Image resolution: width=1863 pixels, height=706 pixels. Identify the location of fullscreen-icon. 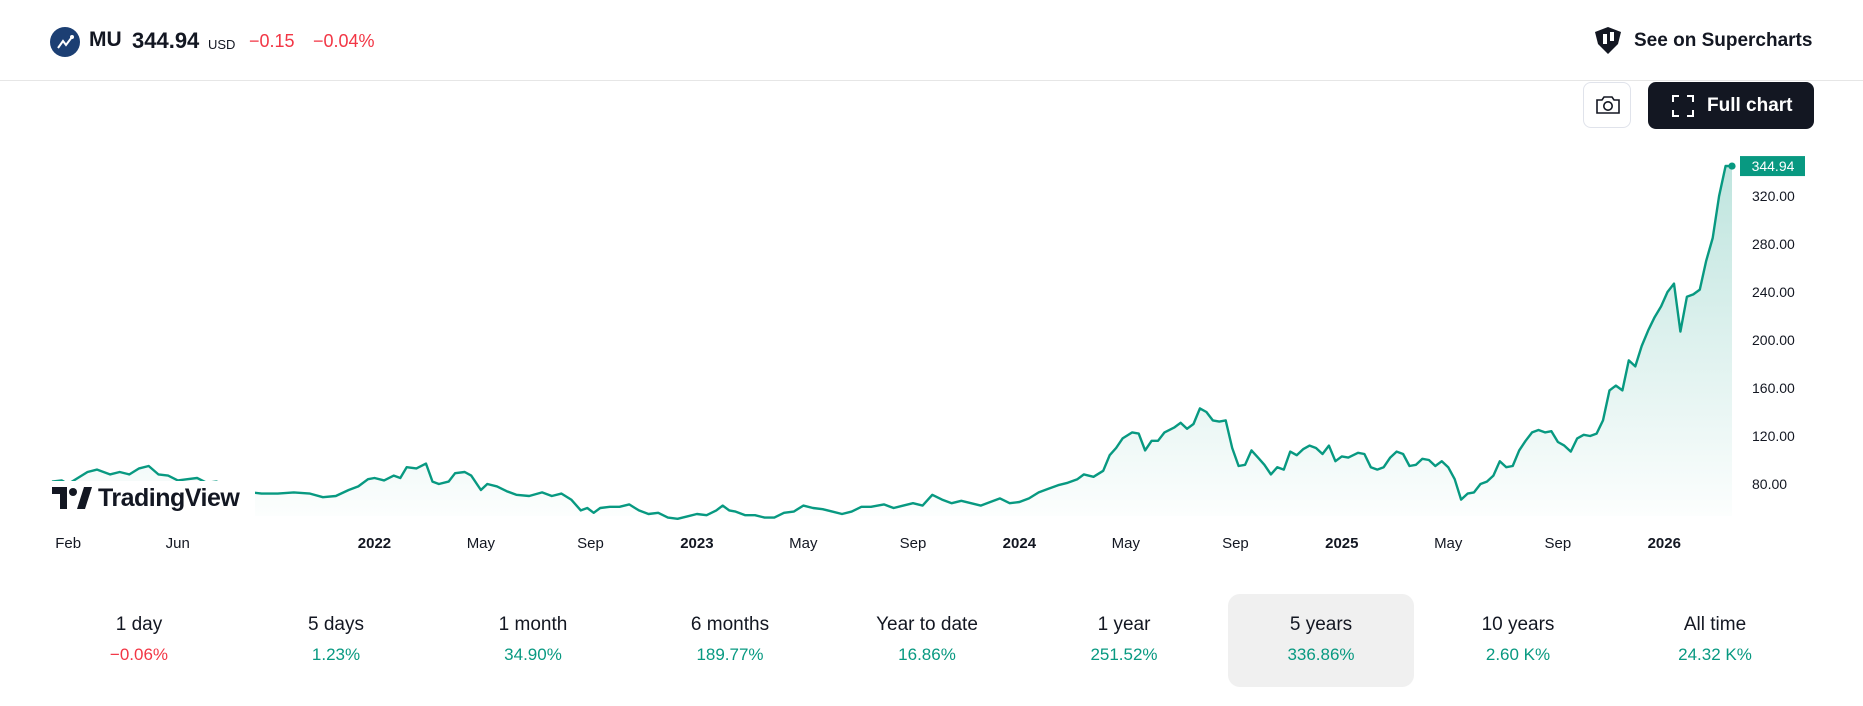
(1683, 106).